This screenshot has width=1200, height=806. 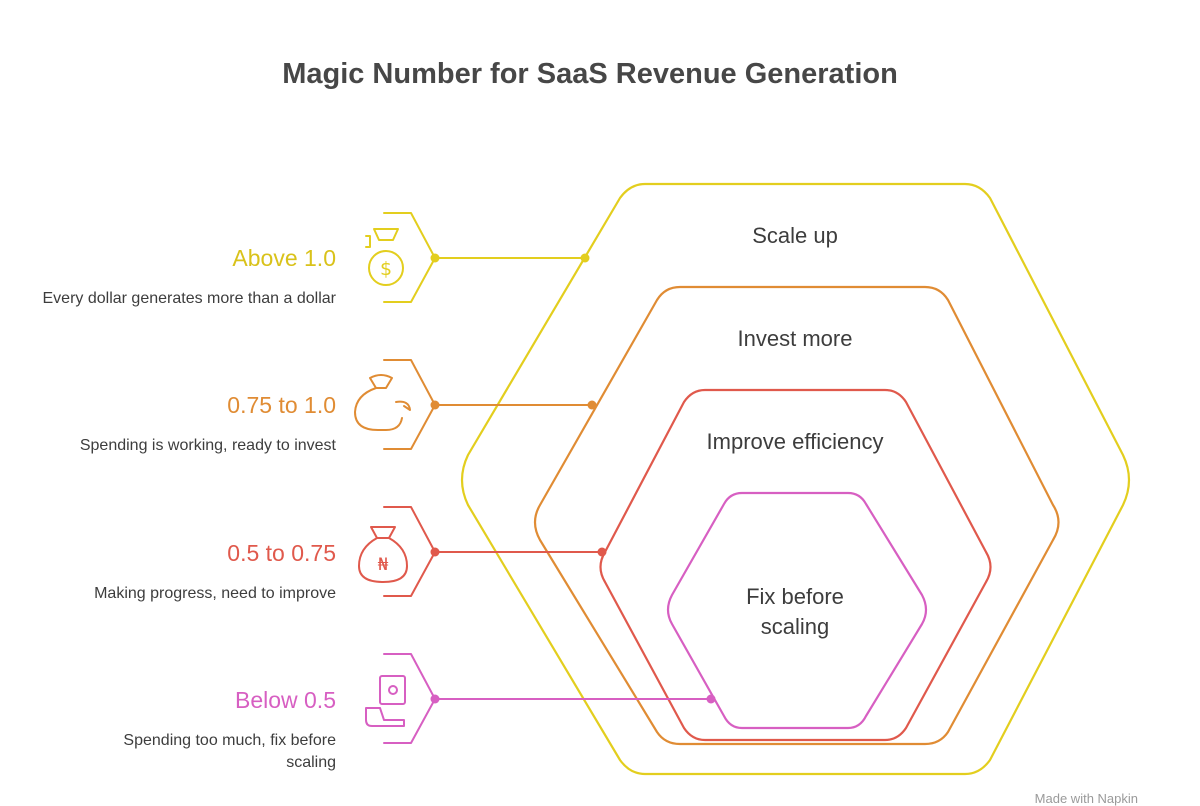 I want to click on tier-label-075-to-1: 0.75 to 1.0, so click(x=281, y=405).